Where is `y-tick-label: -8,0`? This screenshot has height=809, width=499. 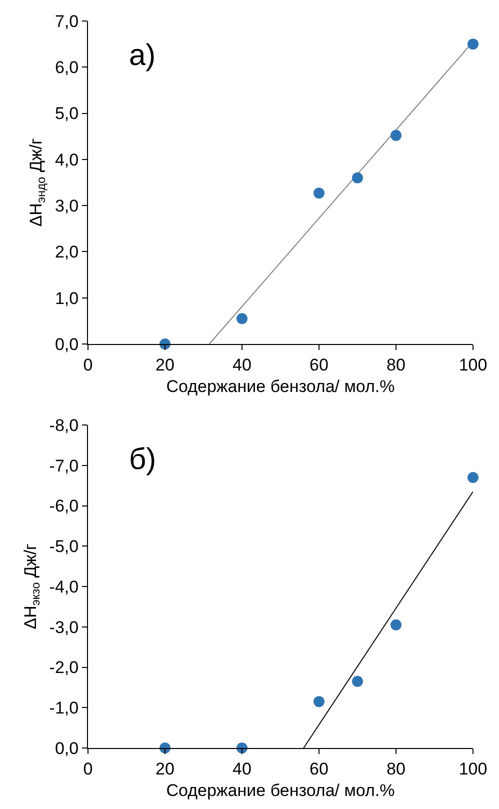 y-tick-label: -8,0 is located at coordinates (64, 425).